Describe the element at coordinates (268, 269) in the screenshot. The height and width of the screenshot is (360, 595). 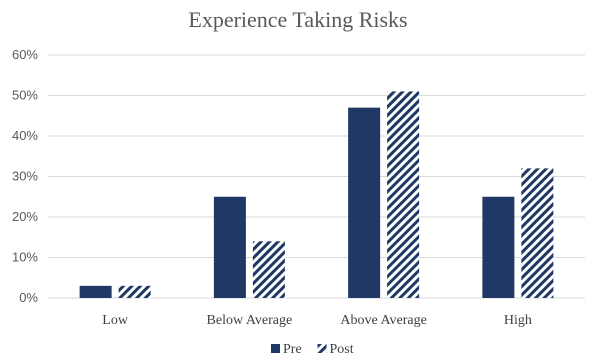
I see `bar-post-below-average` at that location.